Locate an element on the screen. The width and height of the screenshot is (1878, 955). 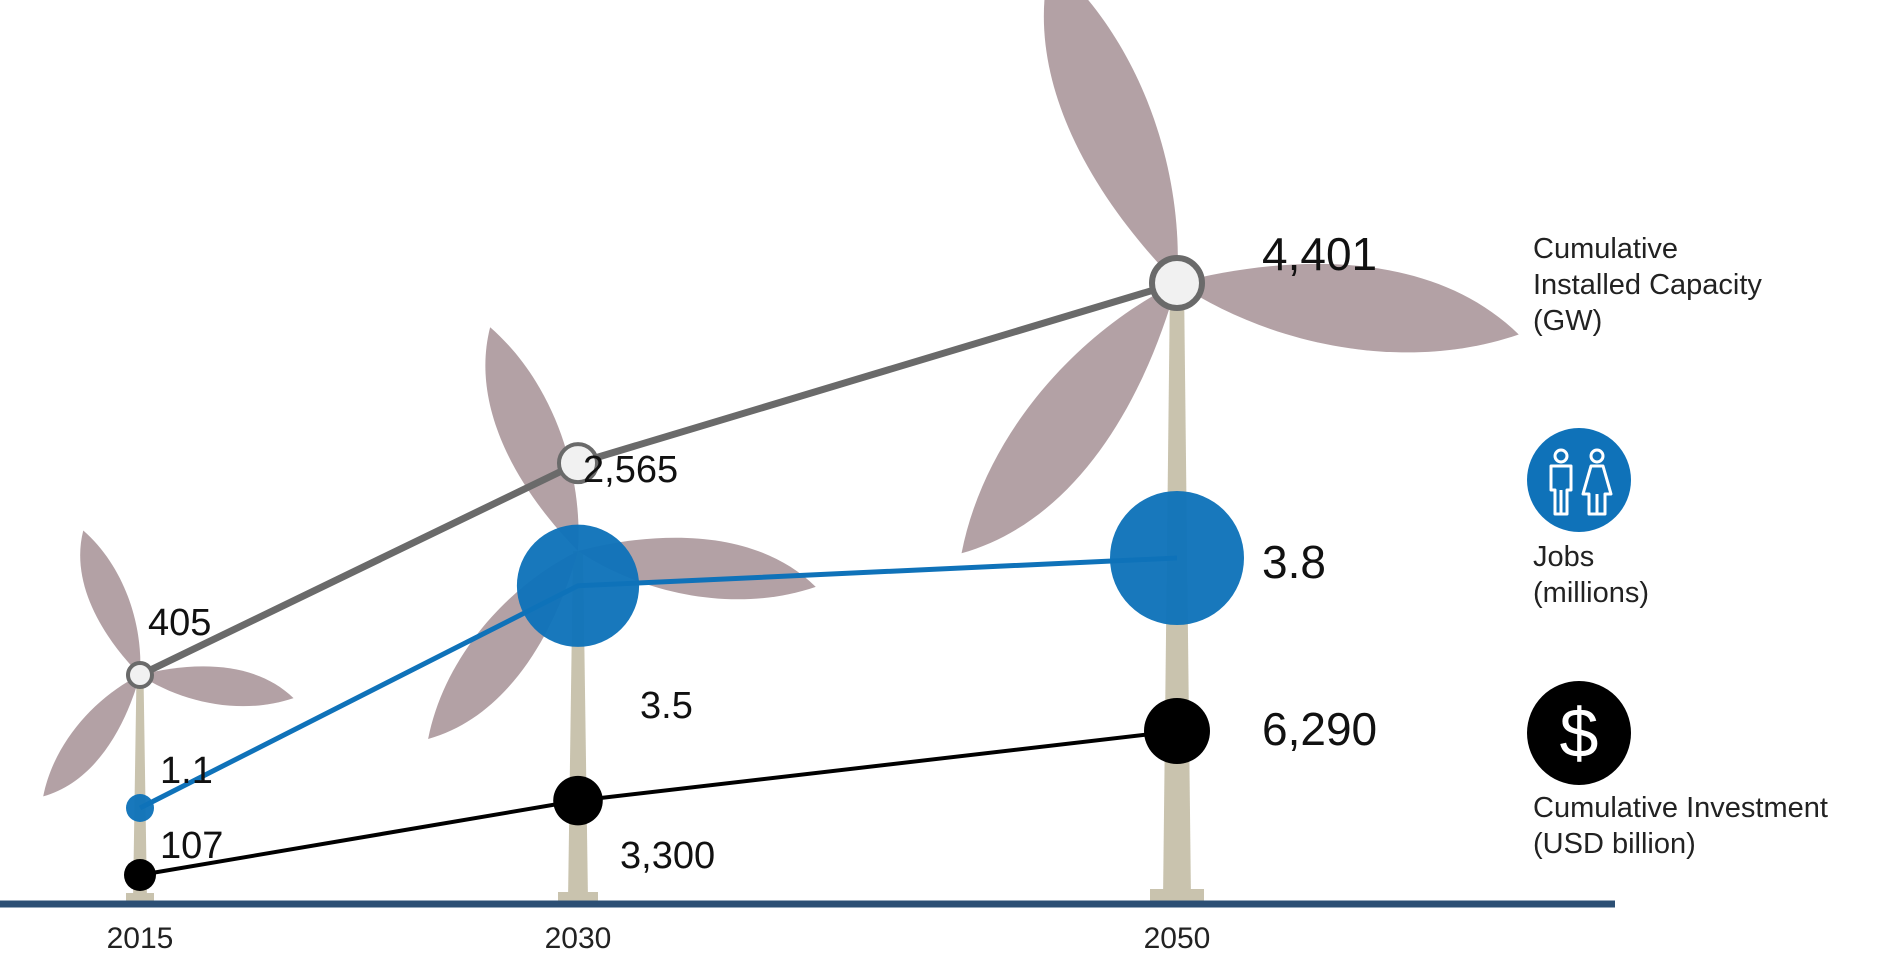
woman-head is located at coordinates (1597, 456).